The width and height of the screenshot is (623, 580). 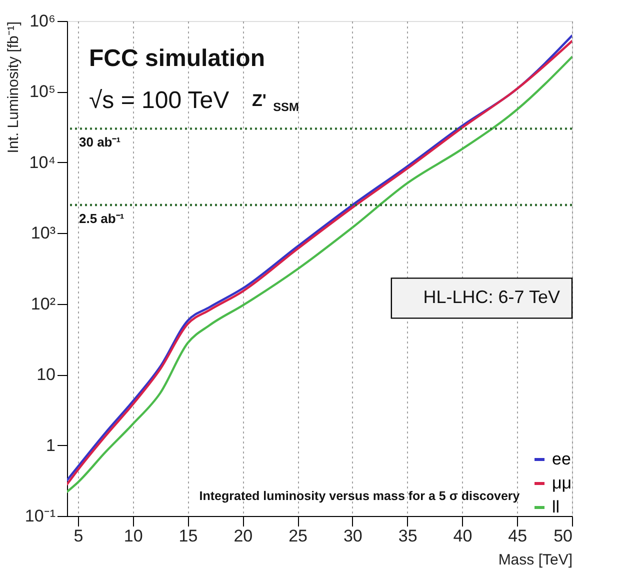 I want to click on x-tick-label: 35, so click(x=408, y=536).